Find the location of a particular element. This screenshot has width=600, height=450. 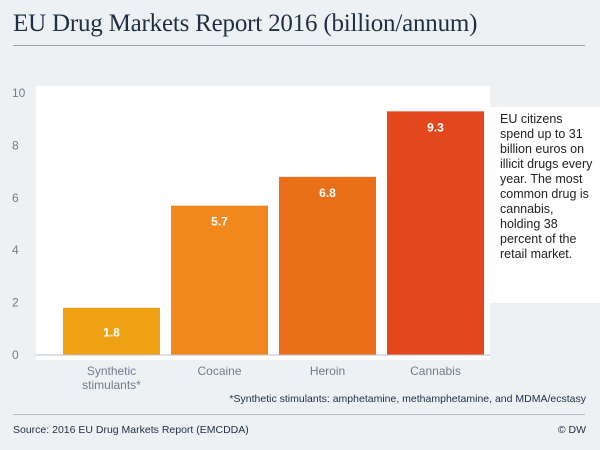

footer-divider is located at coordinates (299, 414).